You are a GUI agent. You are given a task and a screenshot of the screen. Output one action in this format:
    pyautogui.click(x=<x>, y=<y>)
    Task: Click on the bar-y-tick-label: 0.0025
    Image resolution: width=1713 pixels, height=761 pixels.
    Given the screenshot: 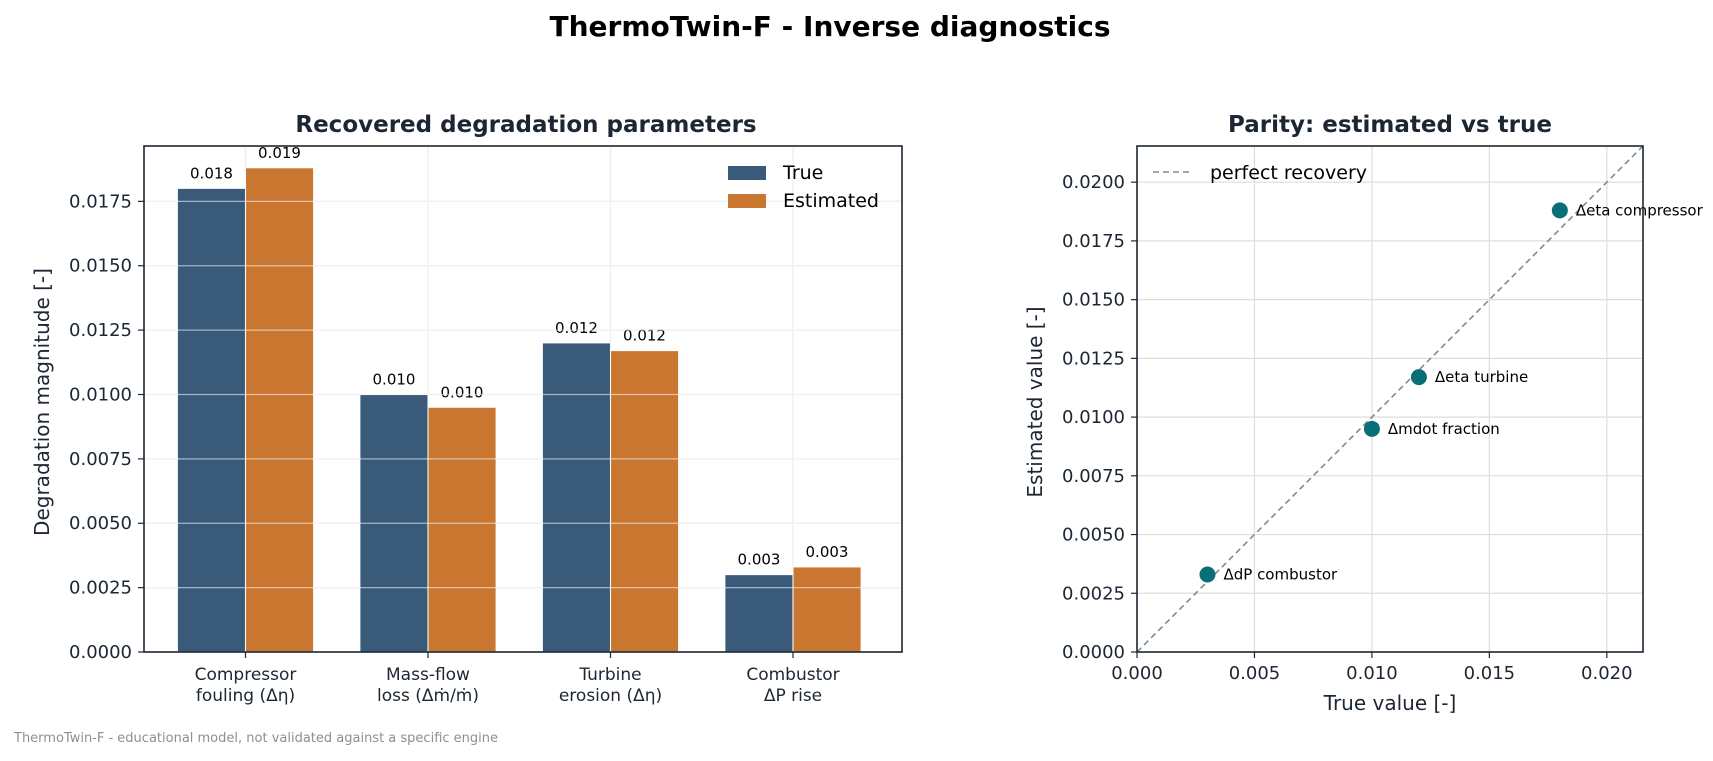 What is the action you would take?
    pyautogui.click(x=100, y=588)
    